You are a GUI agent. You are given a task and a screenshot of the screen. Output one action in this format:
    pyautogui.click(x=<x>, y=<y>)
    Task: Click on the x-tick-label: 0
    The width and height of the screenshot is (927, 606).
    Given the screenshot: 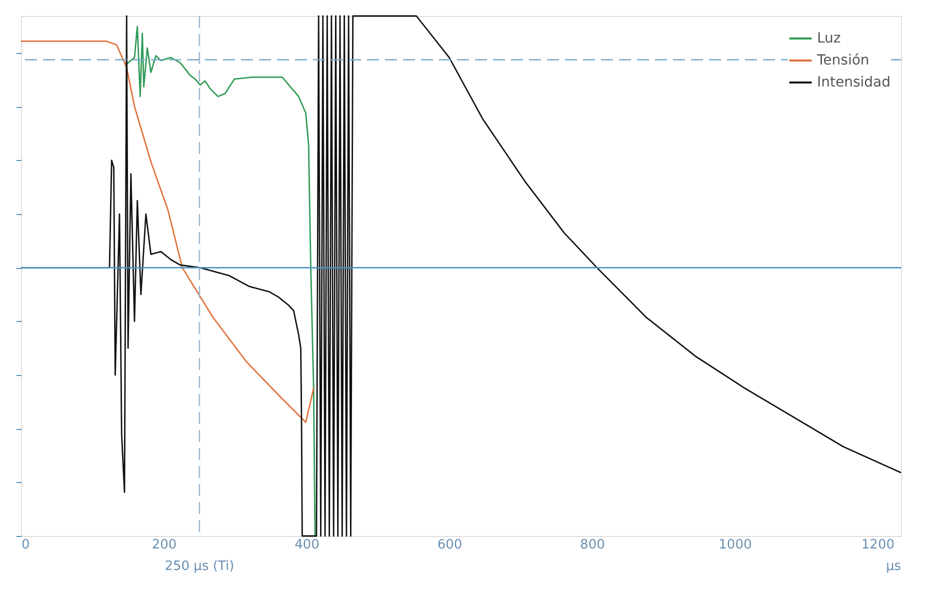 What is the action you would take?
    pyautogui.click(x=26, y=545)
    